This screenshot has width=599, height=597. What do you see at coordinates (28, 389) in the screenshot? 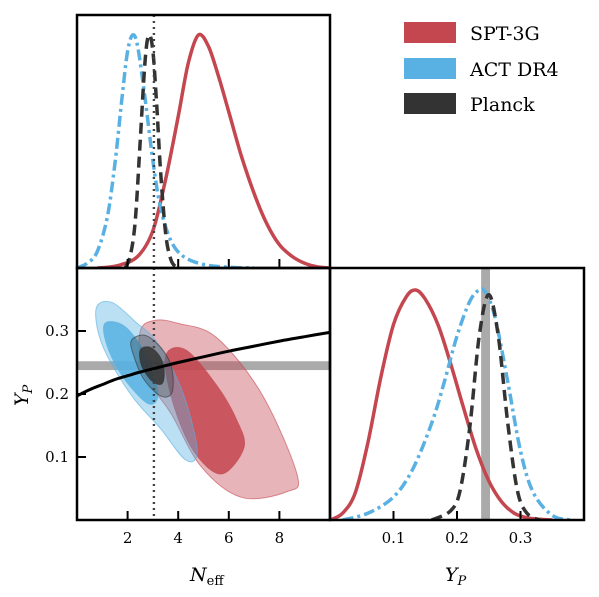
I see `ylabel-yp-sub: P` at bounding box center [28, 389].